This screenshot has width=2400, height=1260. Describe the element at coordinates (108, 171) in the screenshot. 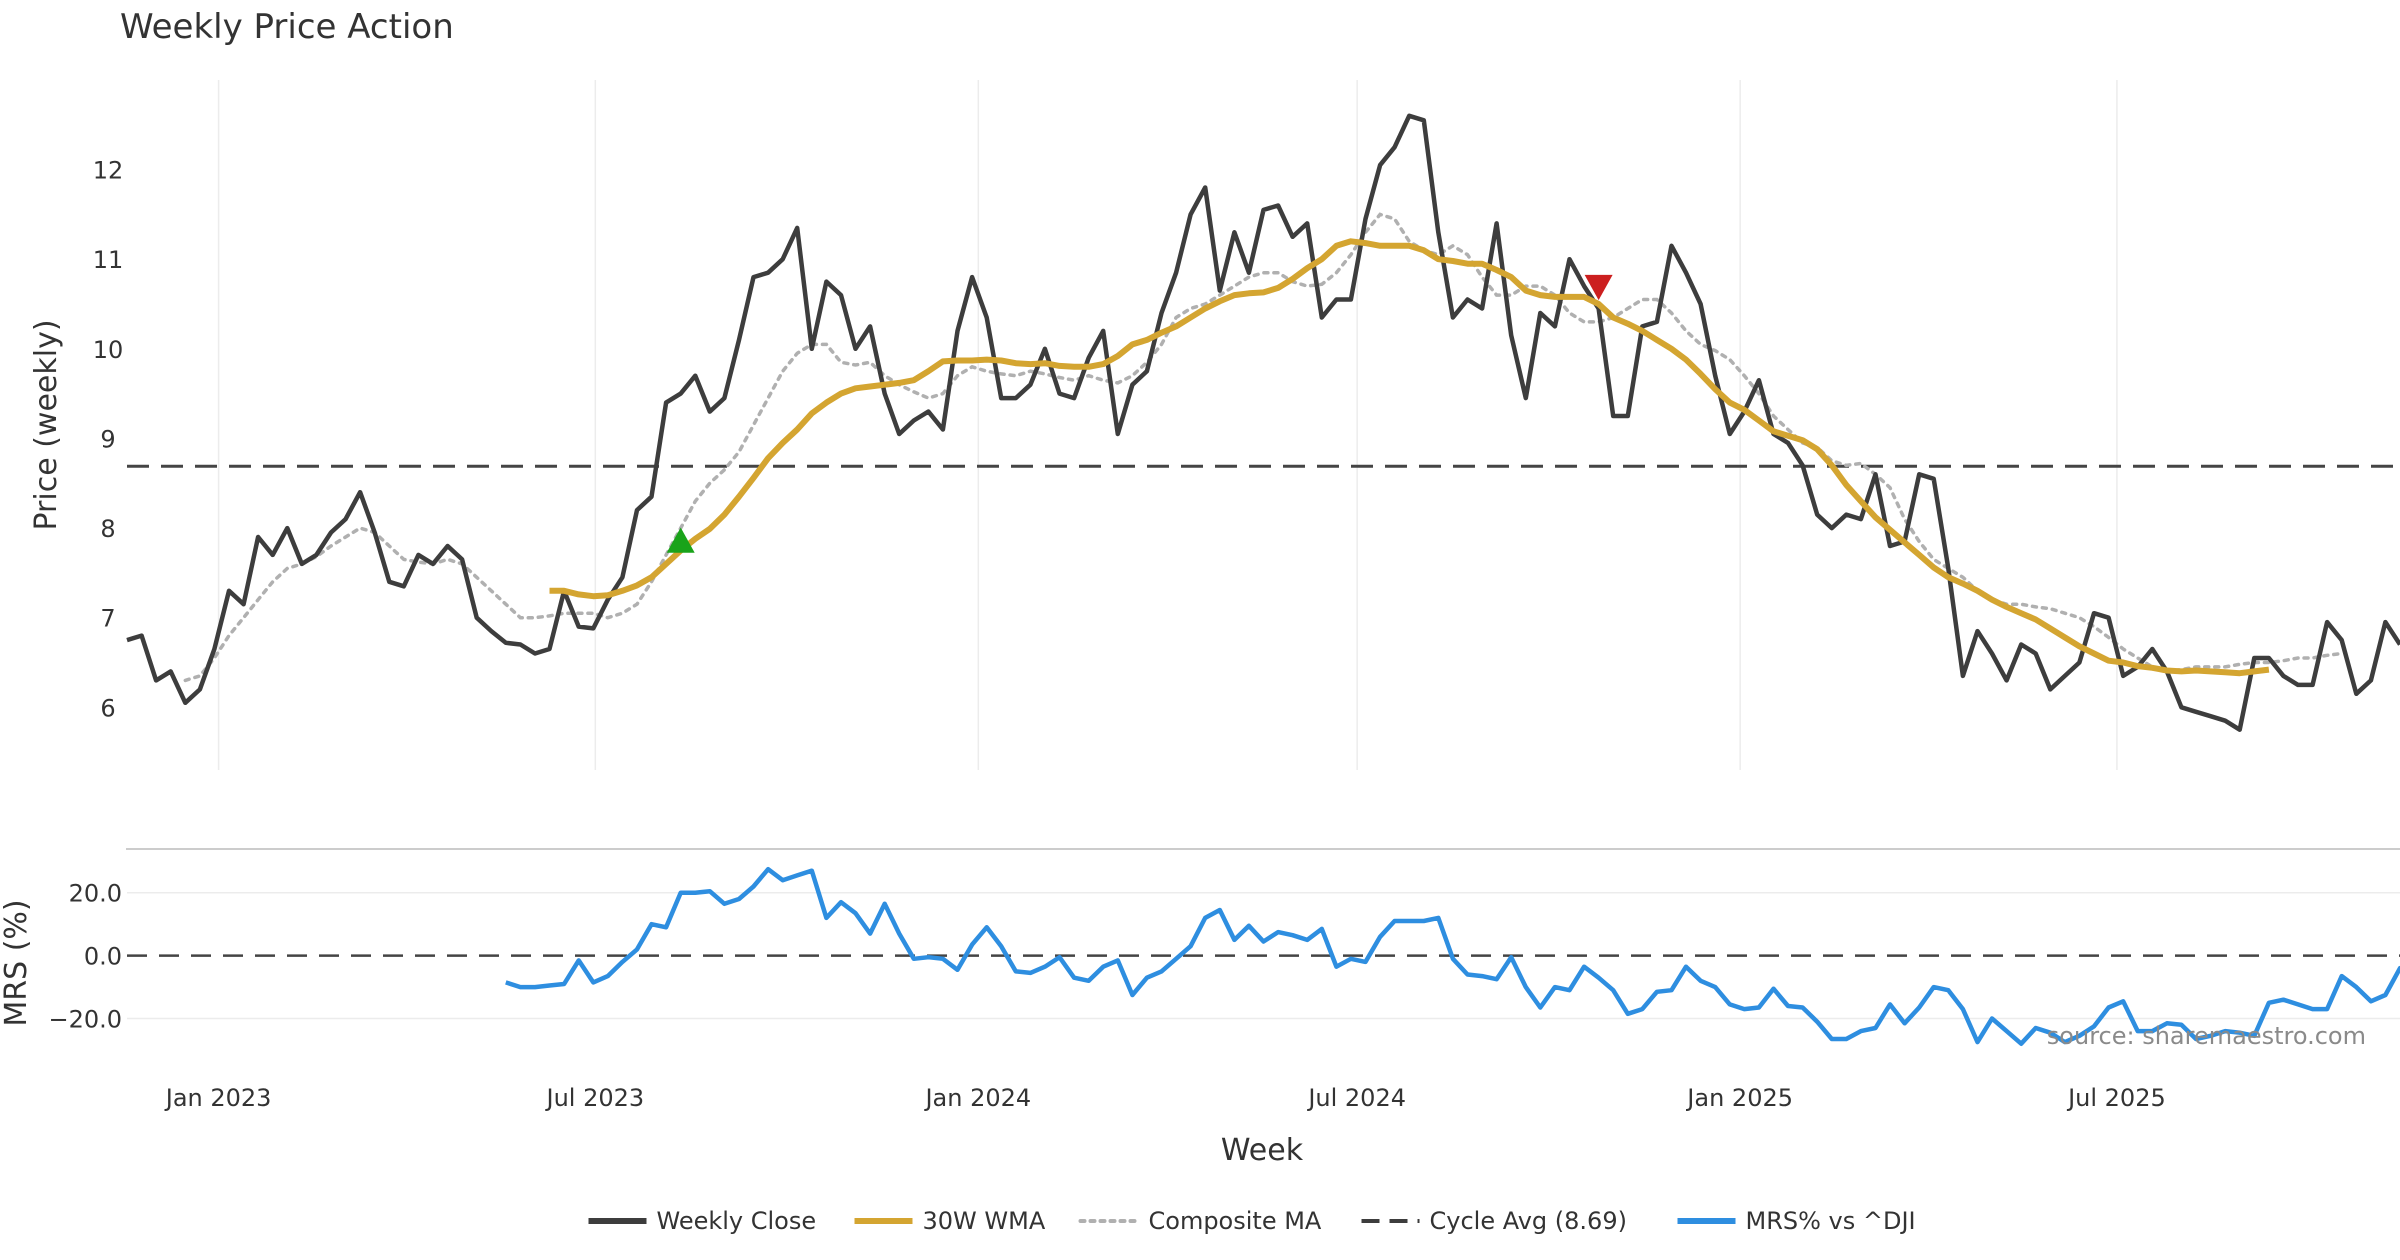

I see `price-y-tick-label: 12` at that location.